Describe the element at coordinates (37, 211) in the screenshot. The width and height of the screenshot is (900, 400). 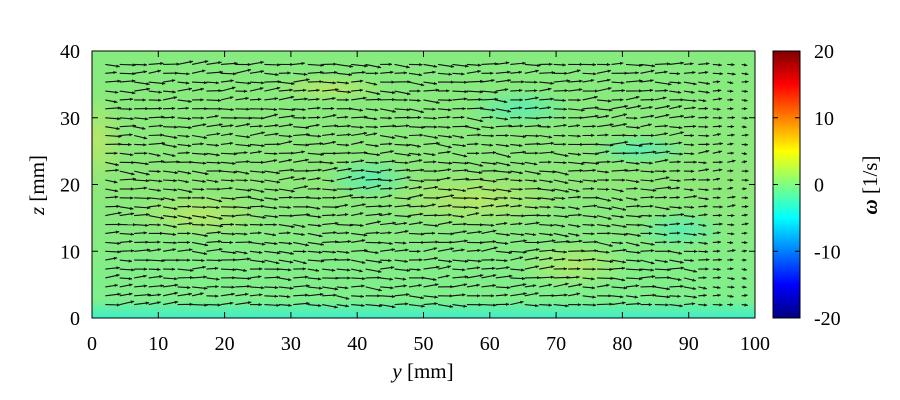
I see `y-axis-var: z` at that location.